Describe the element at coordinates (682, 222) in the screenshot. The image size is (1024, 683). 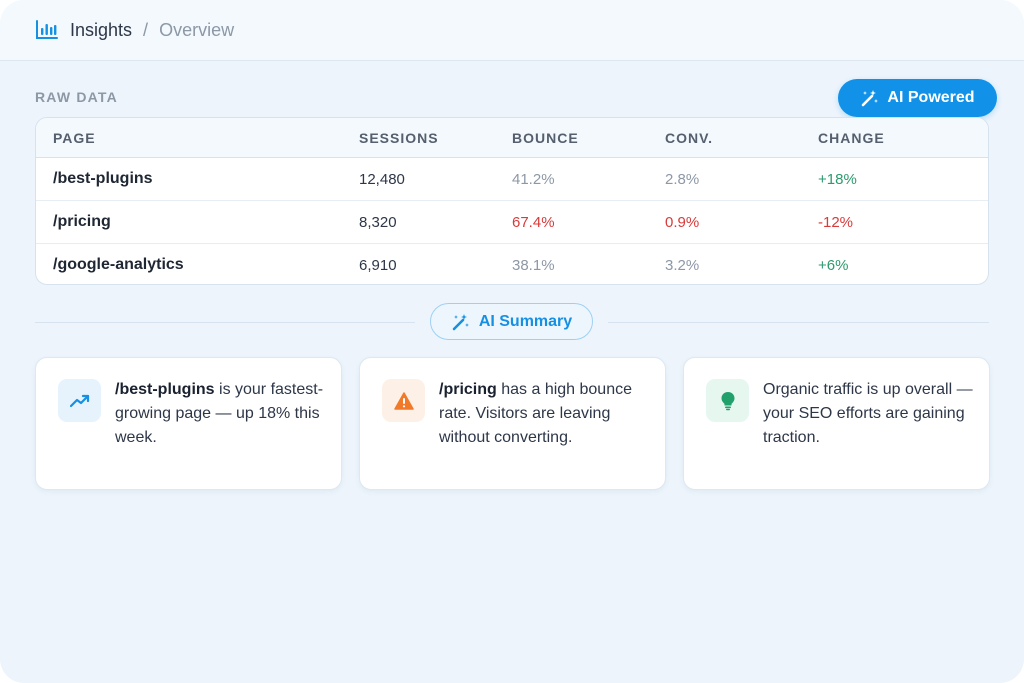
I see `conv-cell: 0.9%` at that location.